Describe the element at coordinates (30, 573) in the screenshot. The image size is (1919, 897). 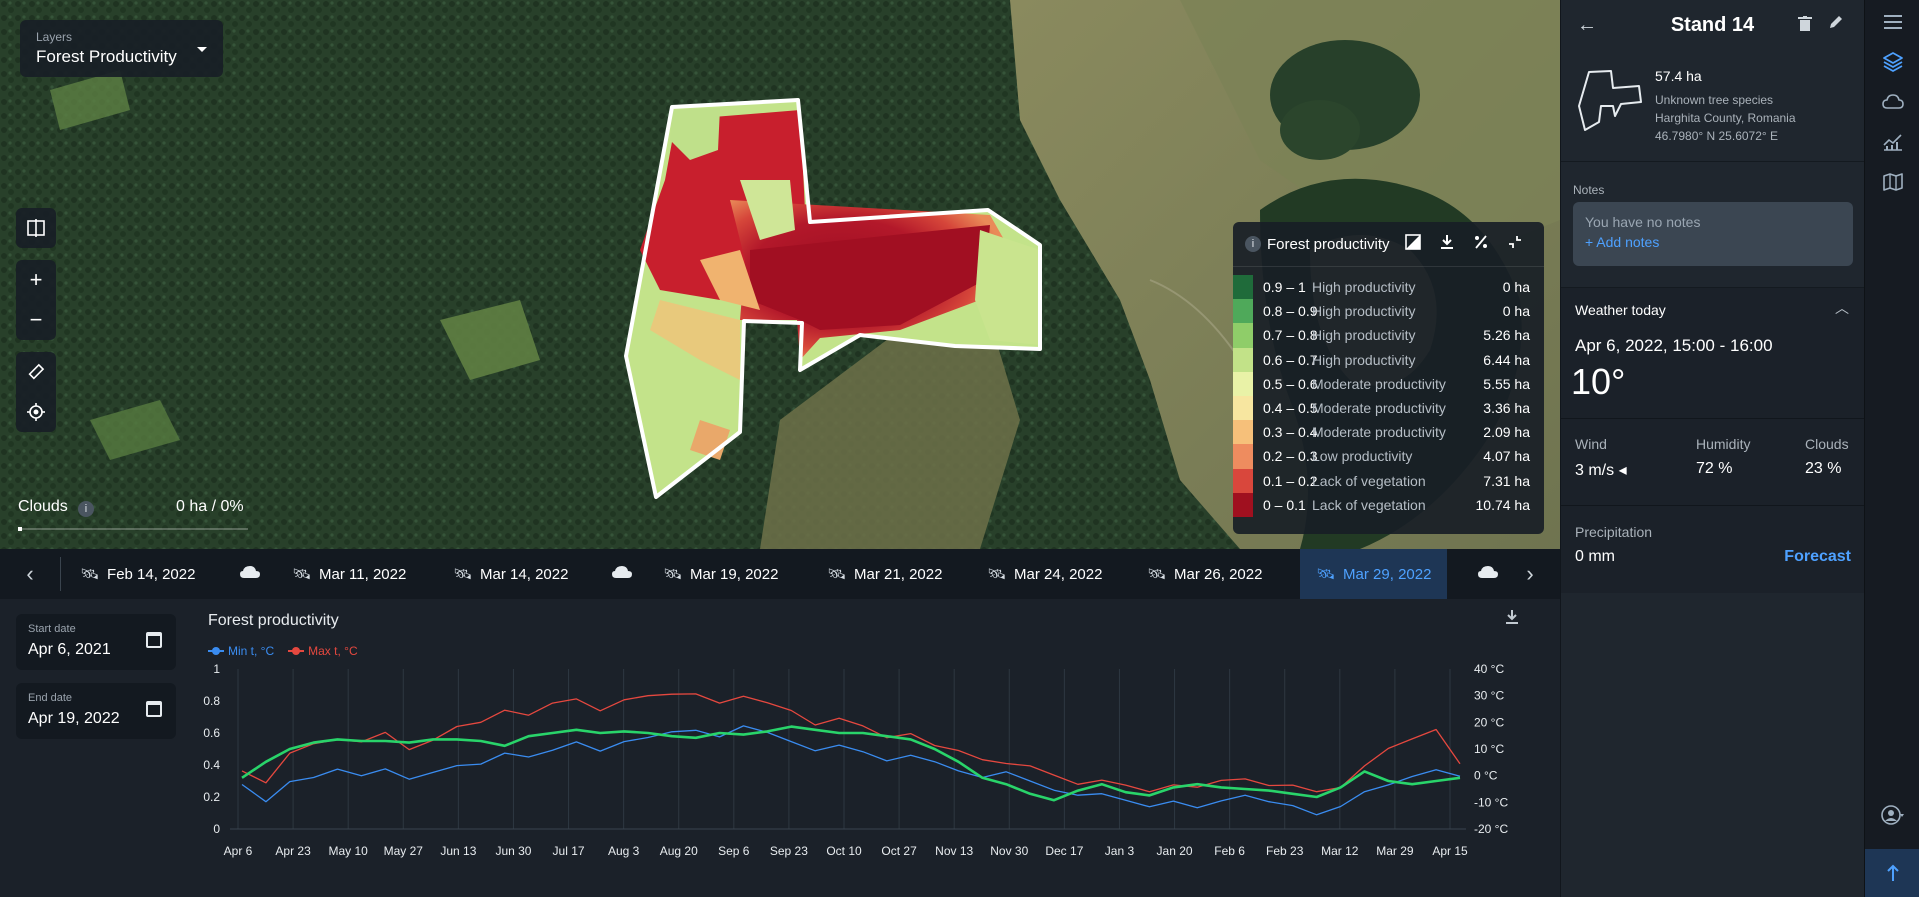
I see `timeline-prev-button: ‹` at that location.